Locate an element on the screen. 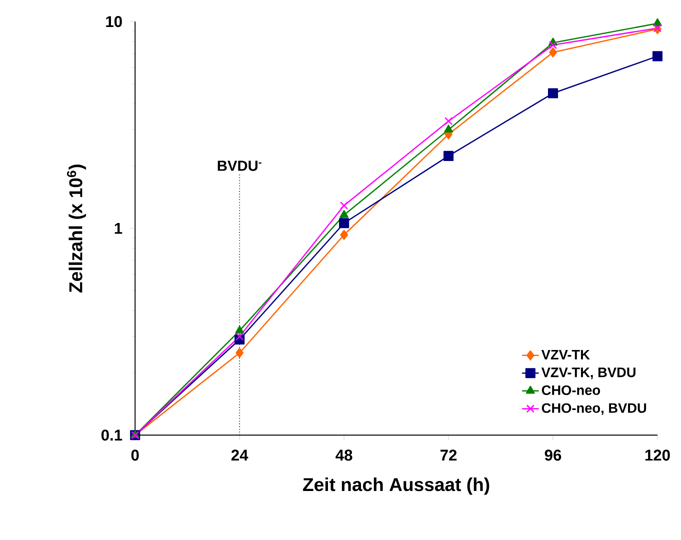 This screenshot has height=540, width=681. y-axis-title: Zellzahl (x 10$^{6}$) is located at coordinates (76, 228).